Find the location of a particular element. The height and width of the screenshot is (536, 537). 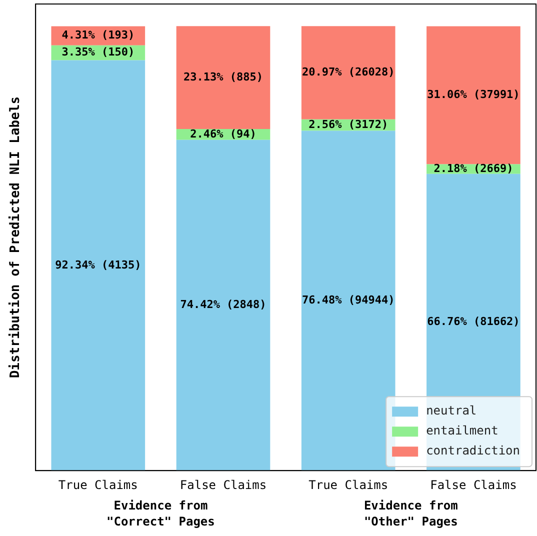

y-axis-title: Distribution of Predicted NLI Labels is located at coordinates (16, 237).